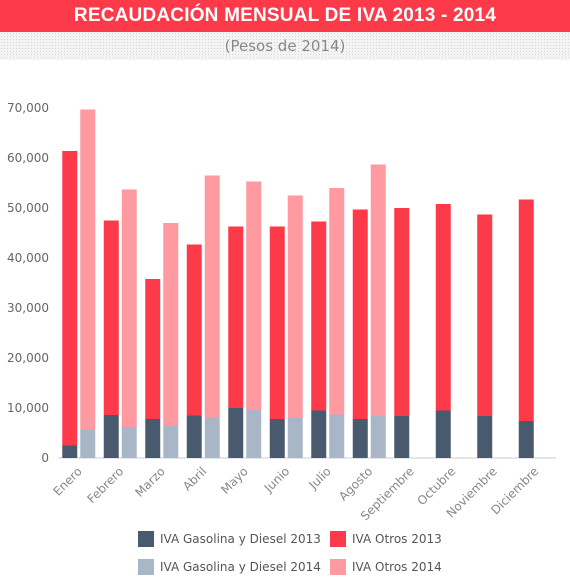 This screenshot has height=586, width=570. I want to click on y-tick-label: 10,000, so click(28, 408).